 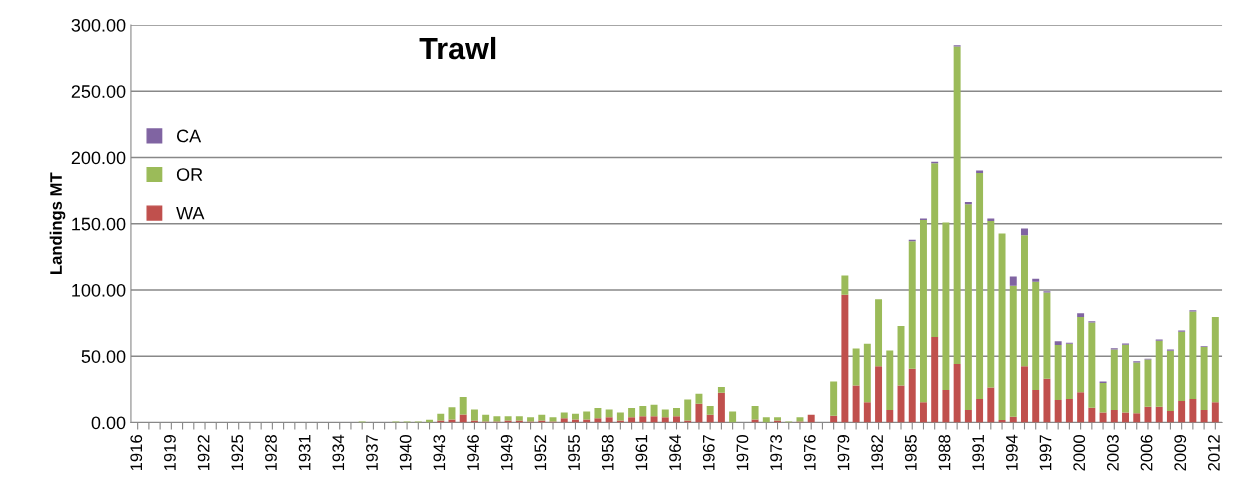 I want to click on legend-label: OR, so click(x=189, y=174).